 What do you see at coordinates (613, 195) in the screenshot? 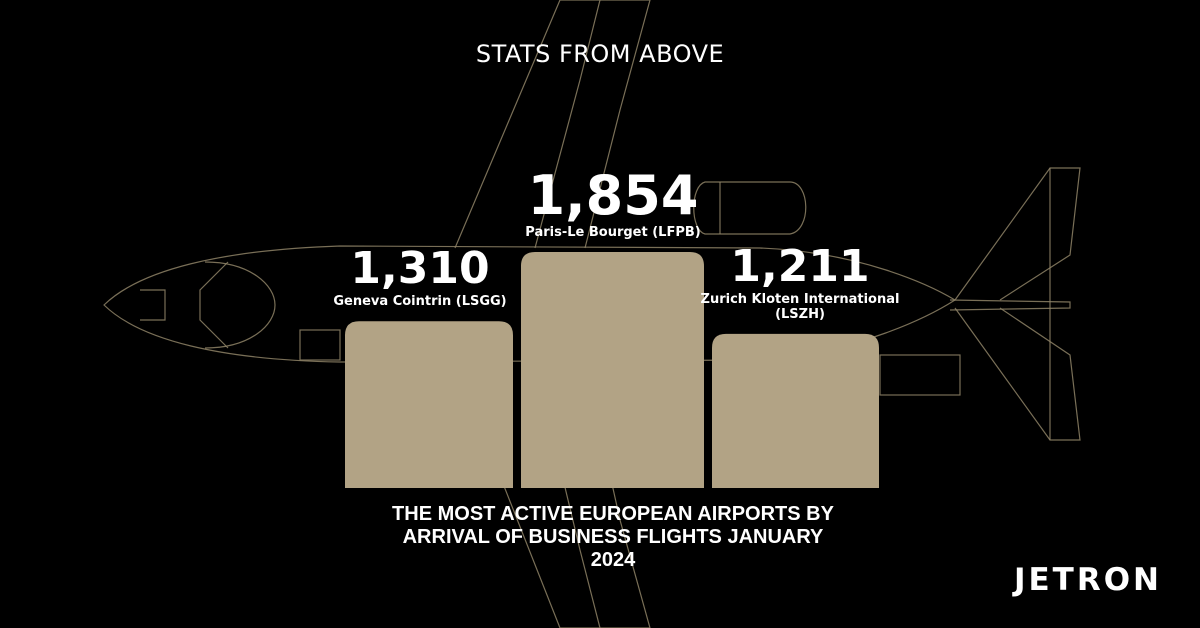
I see `bar-value-label-2: 1,854` at bounding box center [613, 195].